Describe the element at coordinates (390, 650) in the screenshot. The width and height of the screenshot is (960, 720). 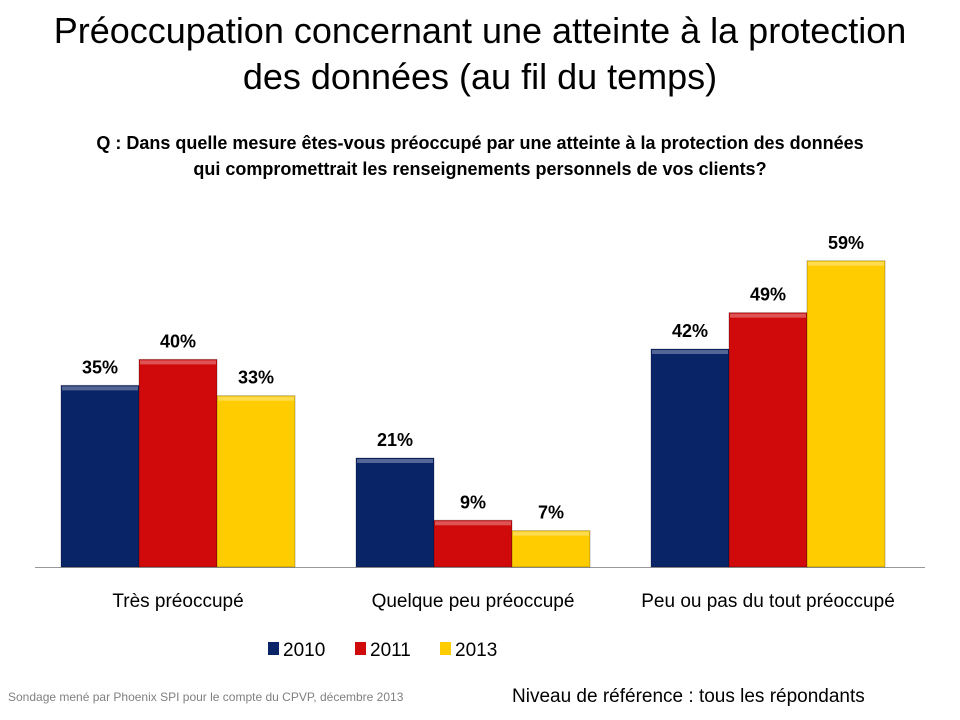
I see `legend-label: 2011` at that location.